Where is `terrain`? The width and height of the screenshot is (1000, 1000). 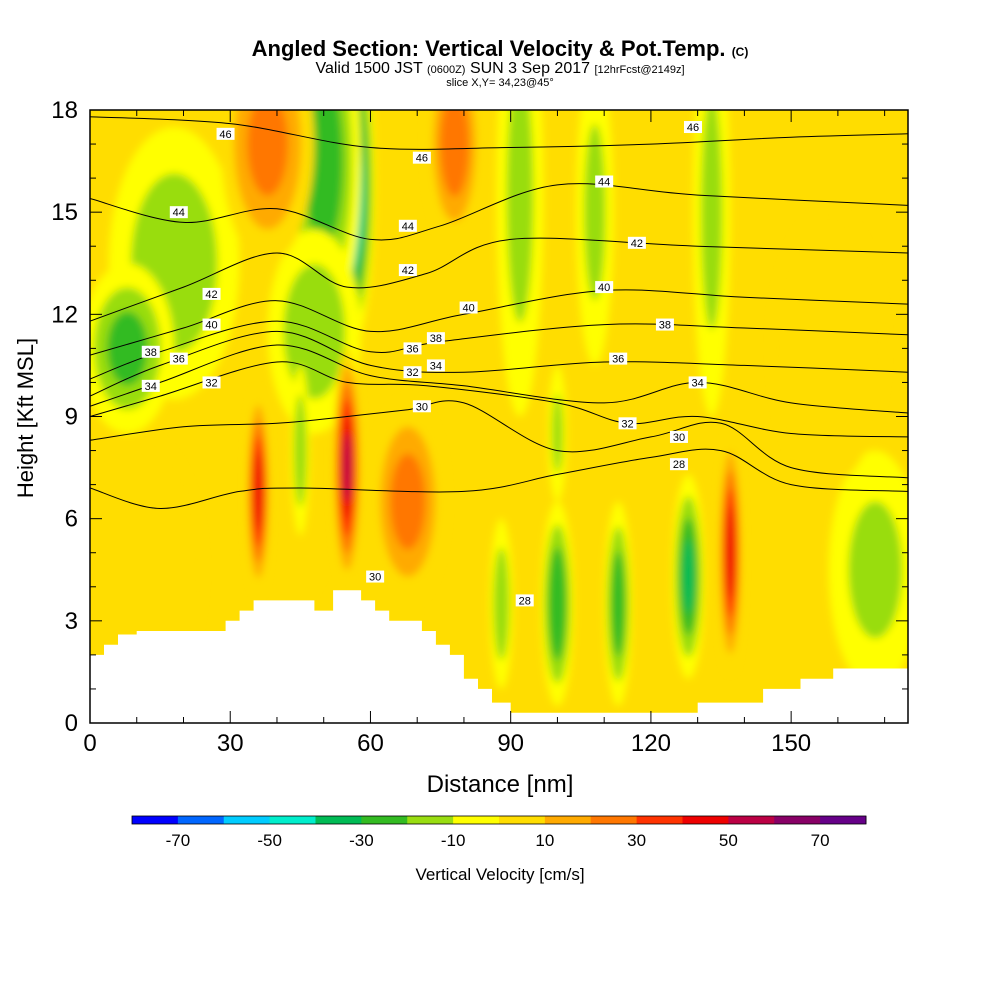 terrain is located at coordinates (499, 656).